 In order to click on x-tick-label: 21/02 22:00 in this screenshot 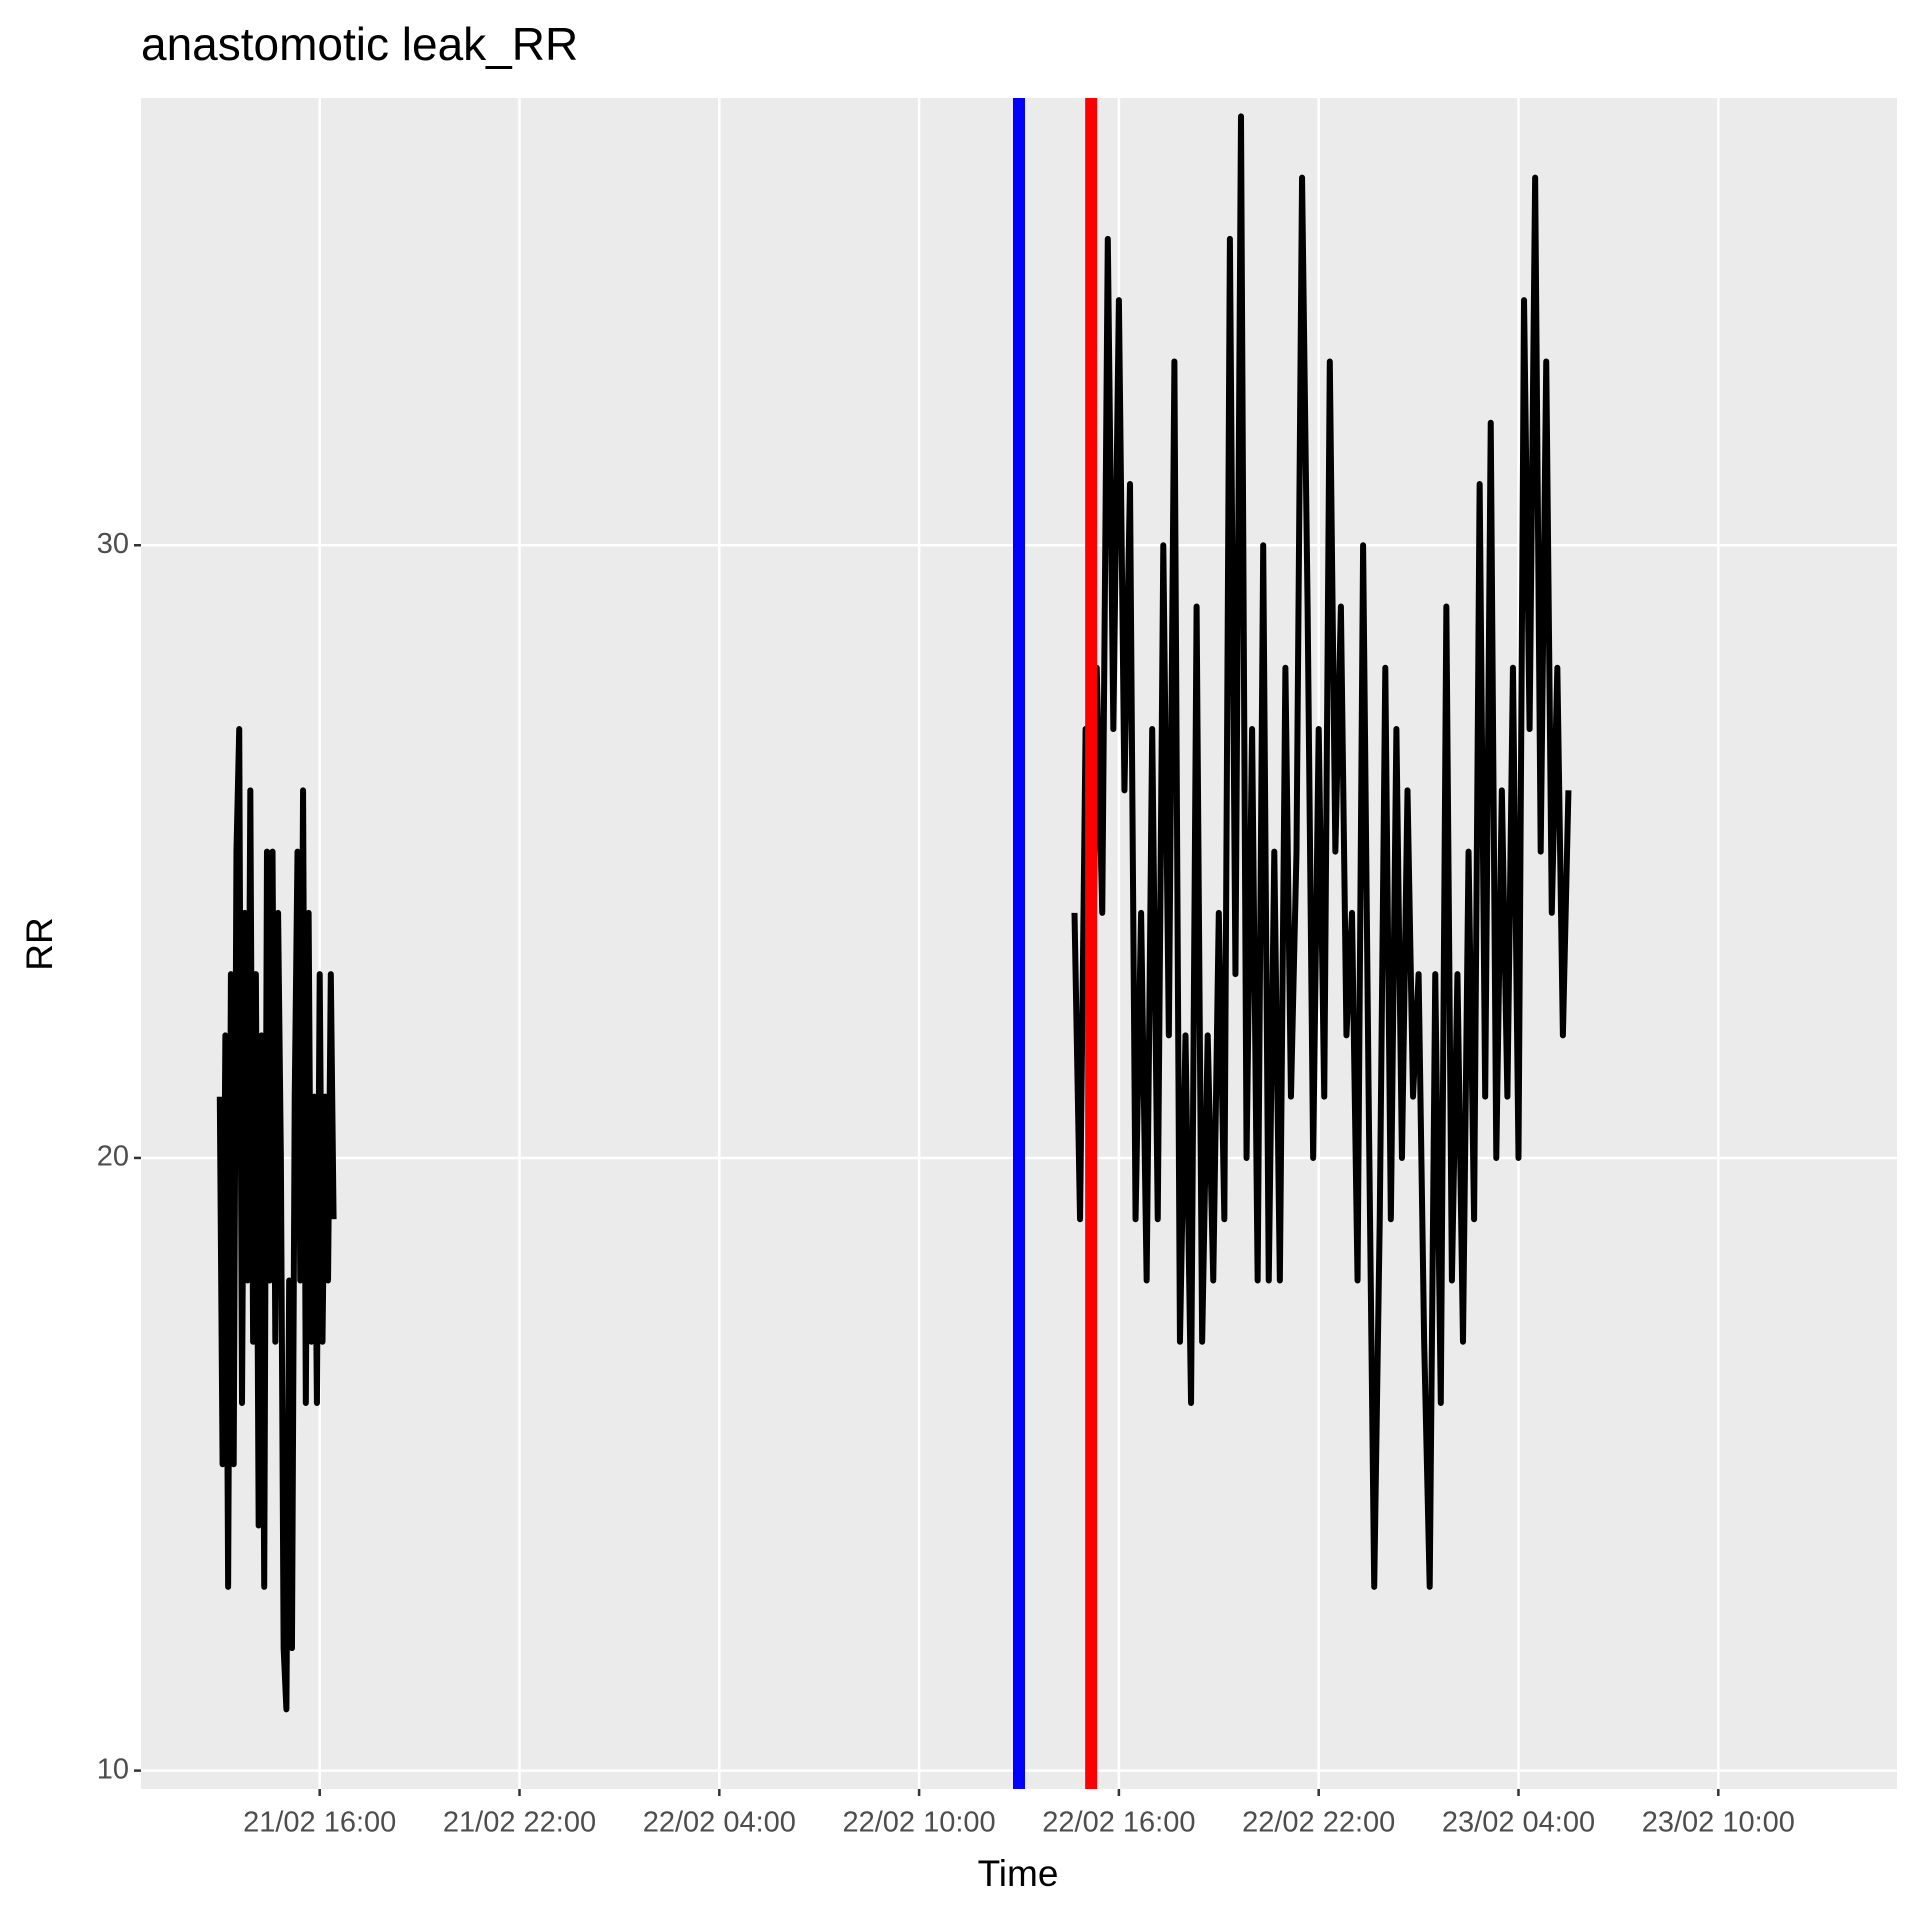, I will do `click(519, 1823)`.